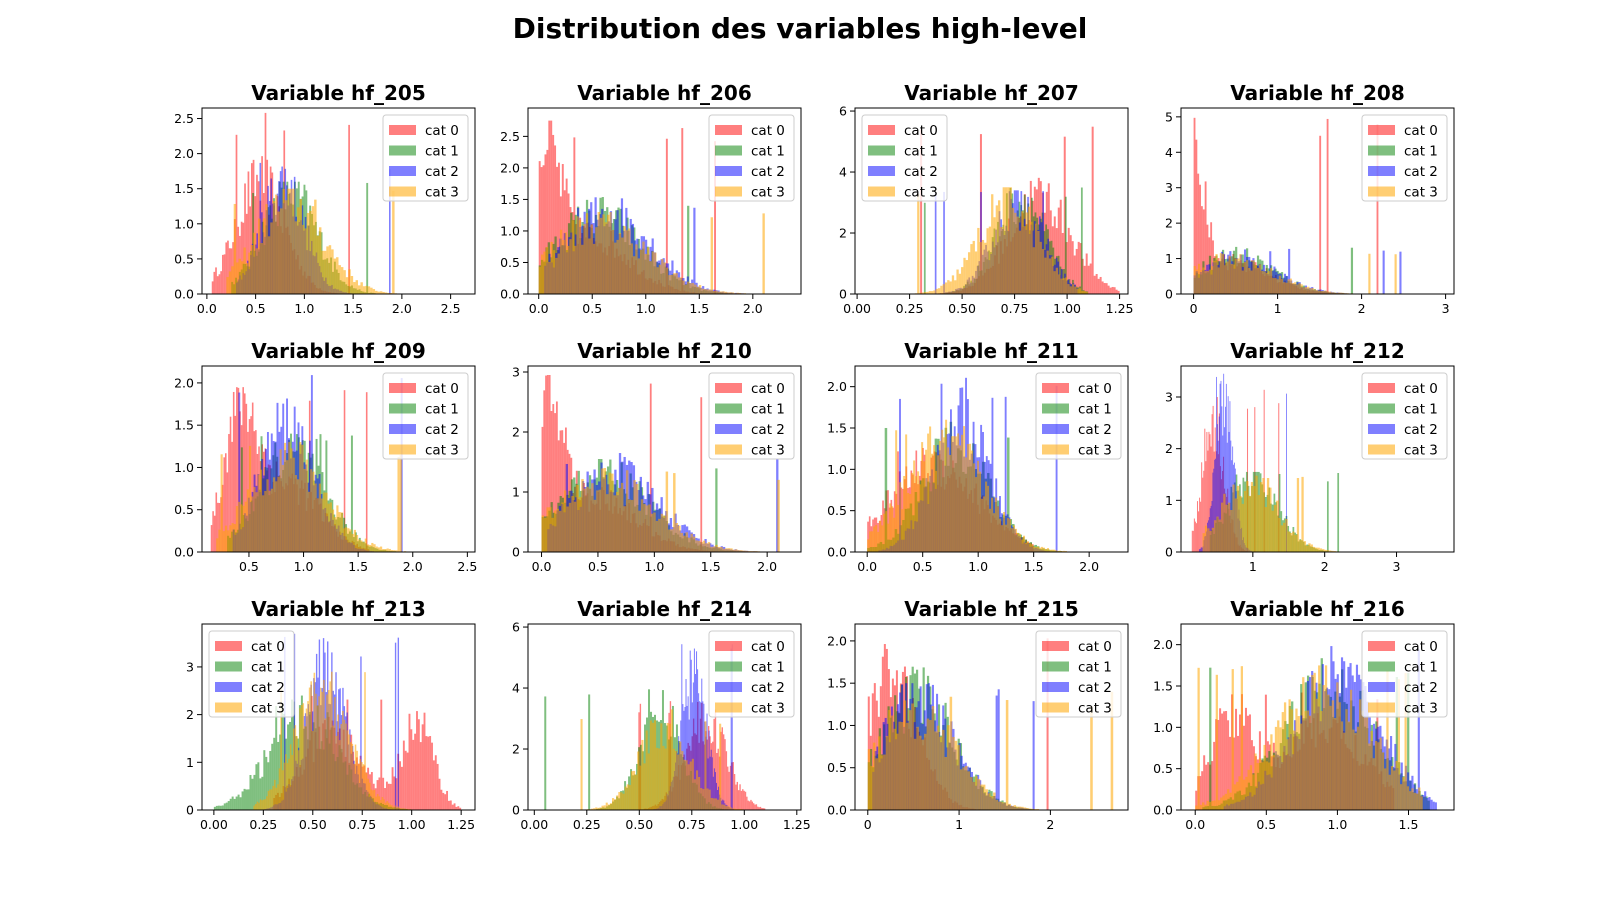 The height and width of the screenshot is (900, 1600). Describe the element at coordinates (184, 294) in the screenshot. I see `y-tick-label: 0.0` at that location.